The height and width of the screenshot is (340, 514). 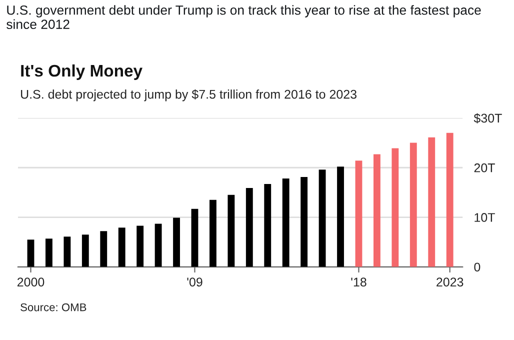 I want to click on source-note: Source: OMB, so click(x=53, y=307).